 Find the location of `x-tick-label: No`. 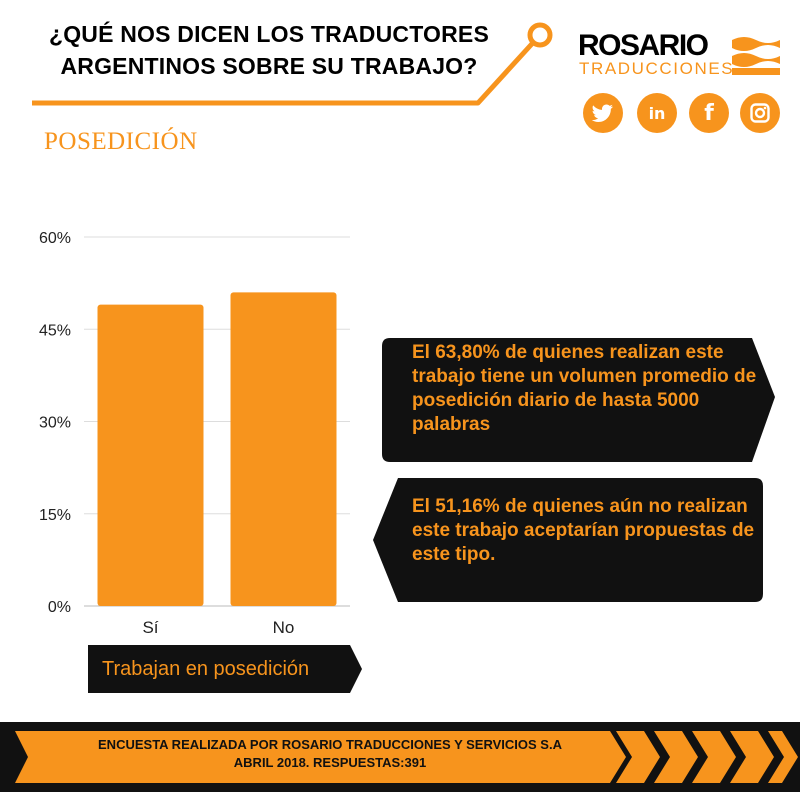

x-tick-label: No is located at coordinates (284, 627).